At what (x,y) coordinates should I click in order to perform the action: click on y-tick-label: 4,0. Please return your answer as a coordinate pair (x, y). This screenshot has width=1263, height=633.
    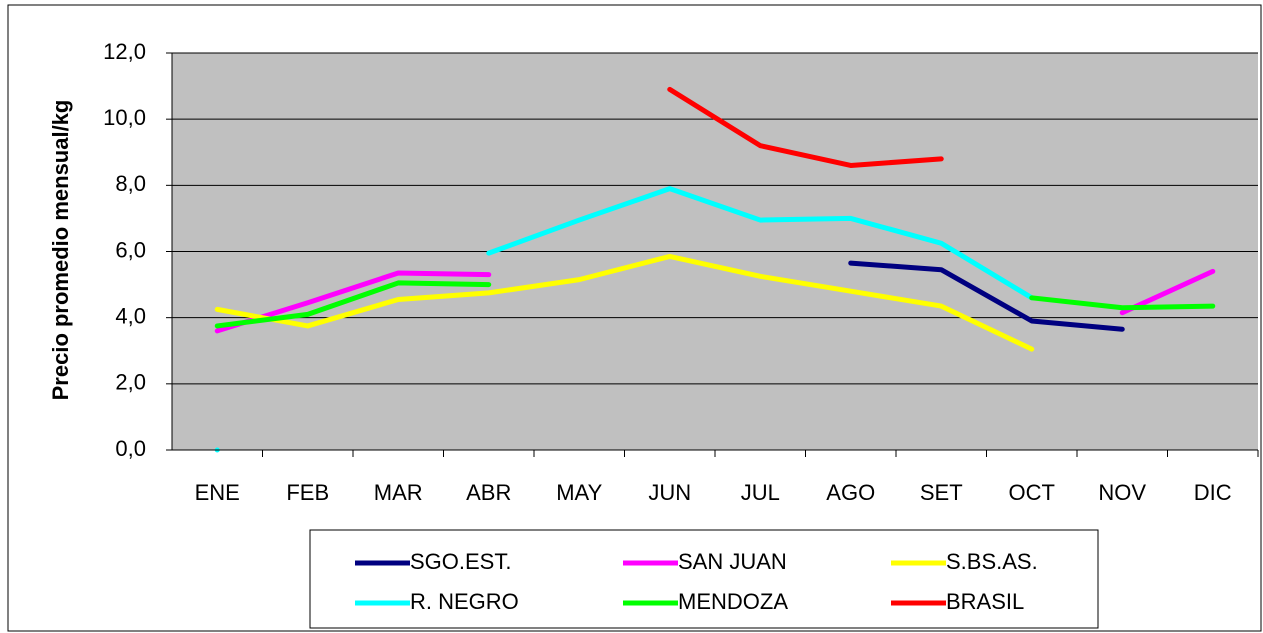
    Looking at the image, I should click on (130, 315).